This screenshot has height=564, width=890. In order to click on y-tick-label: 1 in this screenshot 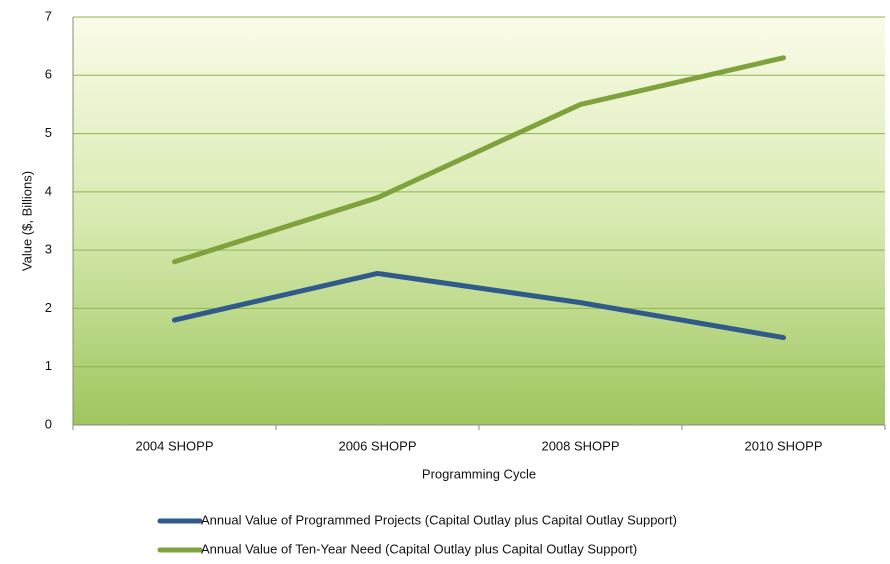, I will do `click(48, 365)`.